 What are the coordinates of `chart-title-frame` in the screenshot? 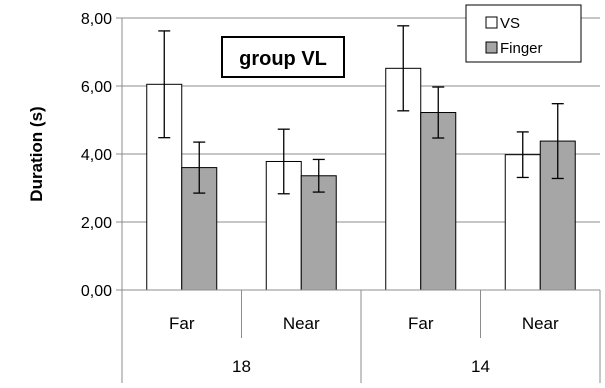 It's located at (283, 57).